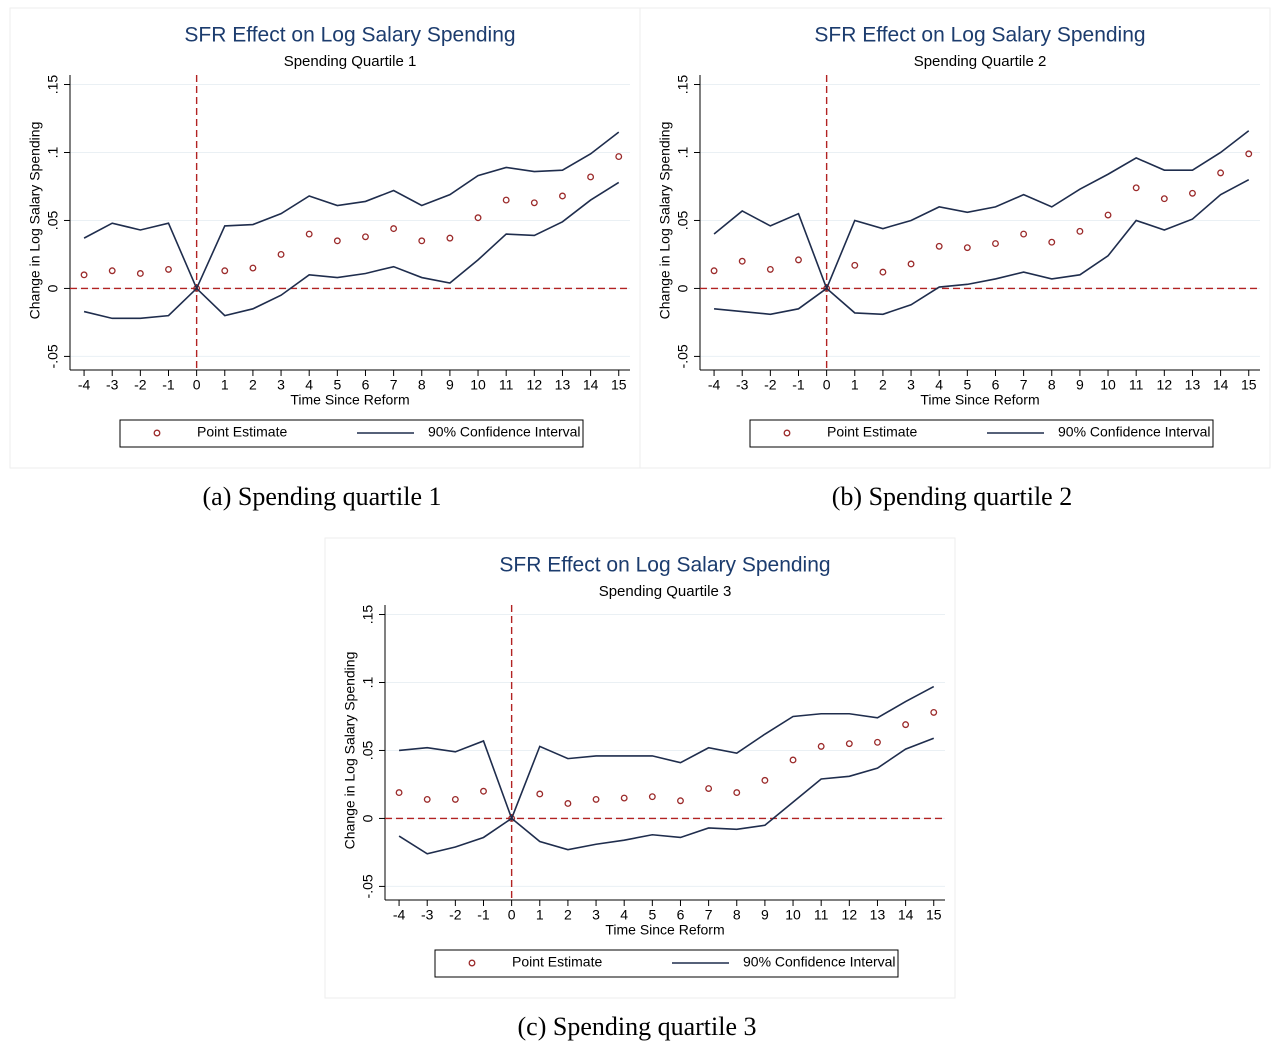 Image resolution: width=1275 pixels, height=1046 pixels. Describe the element at coordinates (793, 915) in the screenshot. I see `x-tick-label: 10` at that location.